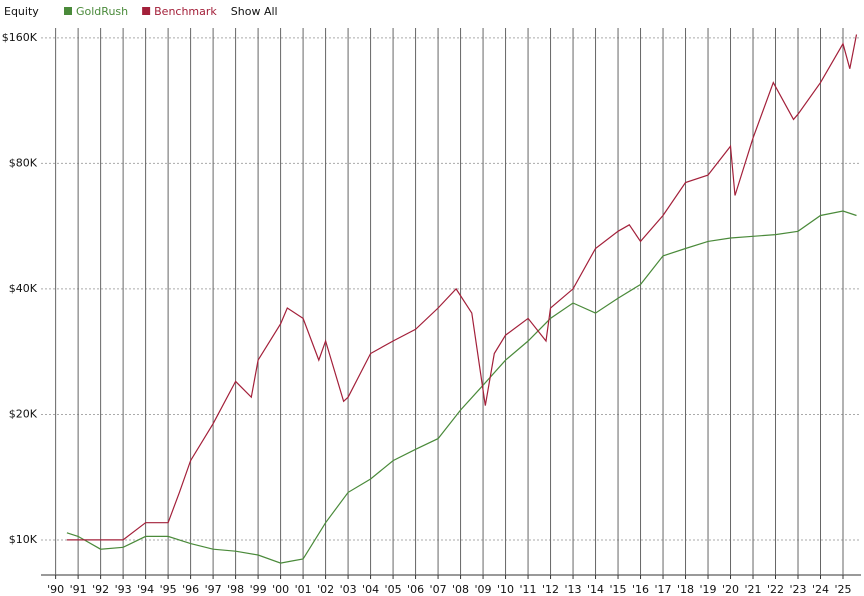 This screenshot has height=596, width=864. What do you see at coordinates (102, 11) in the screenshot?
I see `legend-label: GoldRush` at bounding box center [102, 11].